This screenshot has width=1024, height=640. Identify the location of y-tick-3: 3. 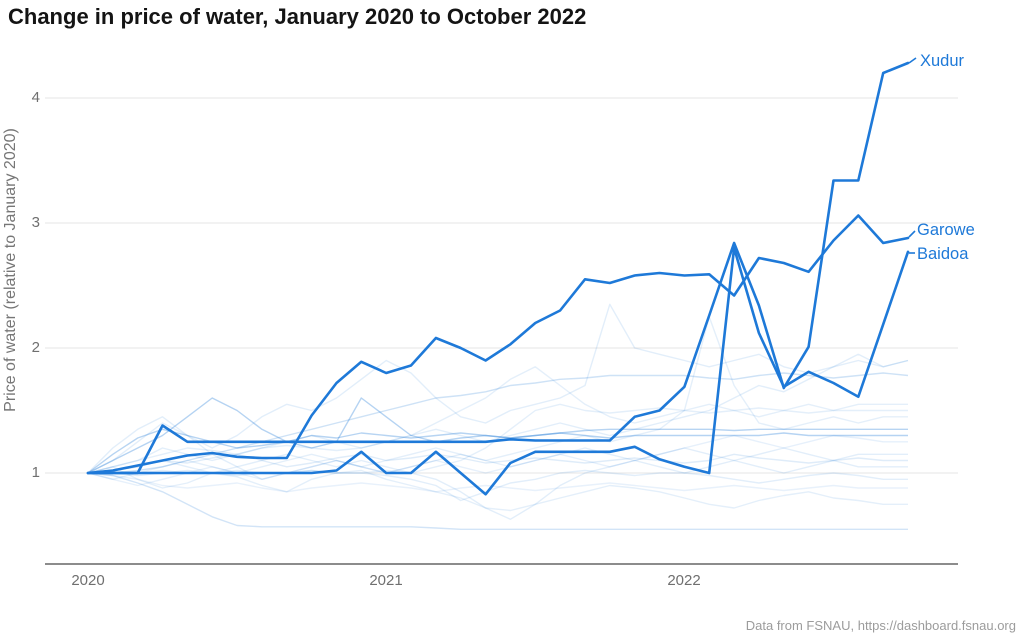
(36, 222).